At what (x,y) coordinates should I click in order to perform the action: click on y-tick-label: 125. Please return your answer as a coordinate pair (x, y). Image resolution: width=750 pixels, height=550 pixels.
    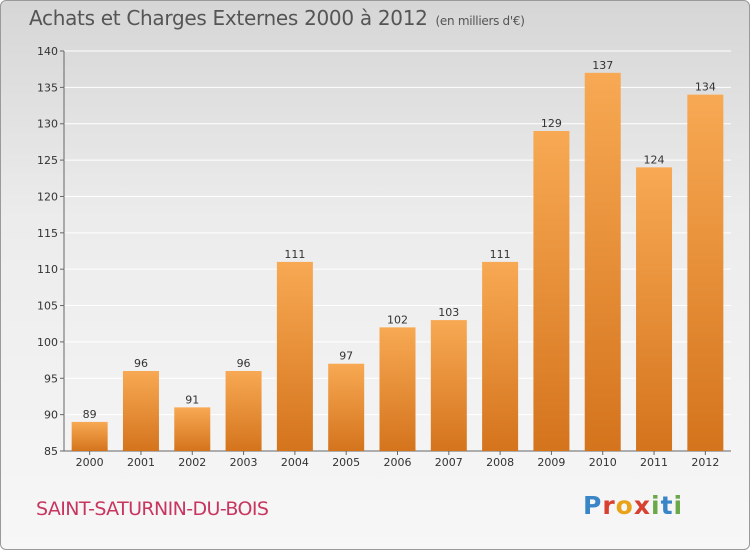
    Looking at the image, I should click on (47, 160).